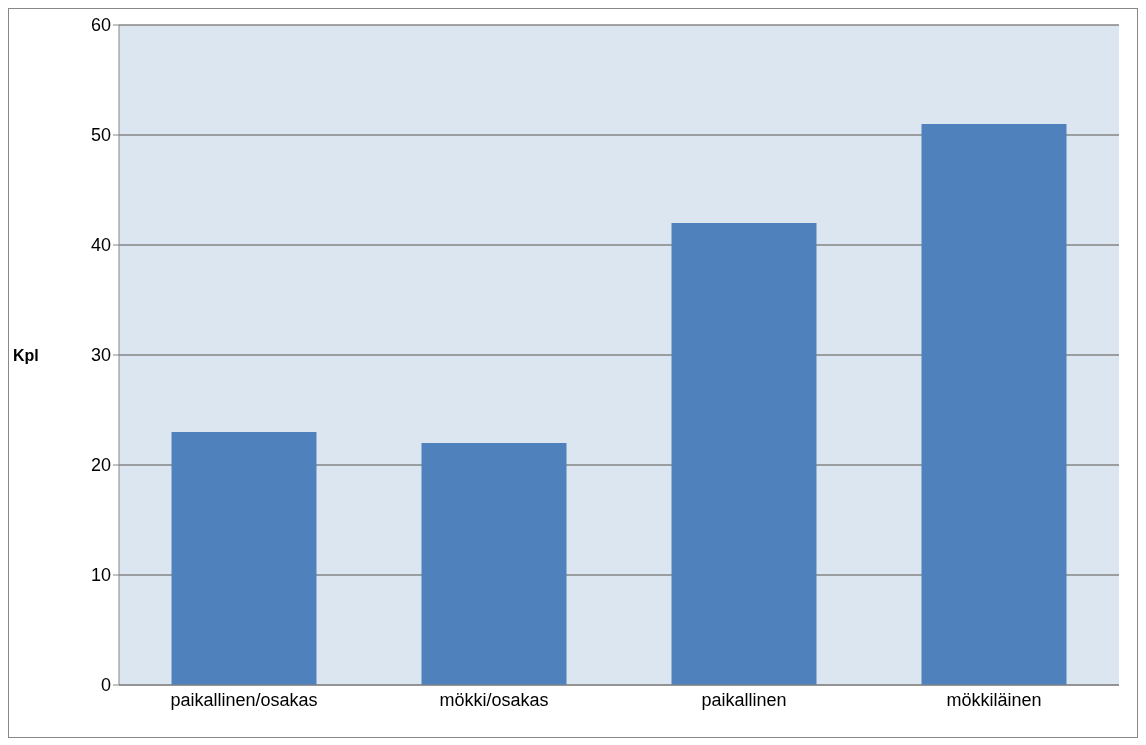 Image resolution: width=1146 pixels, height=745 pixels. I want to click on y-axis-title: Kpl, so click(26, 355).